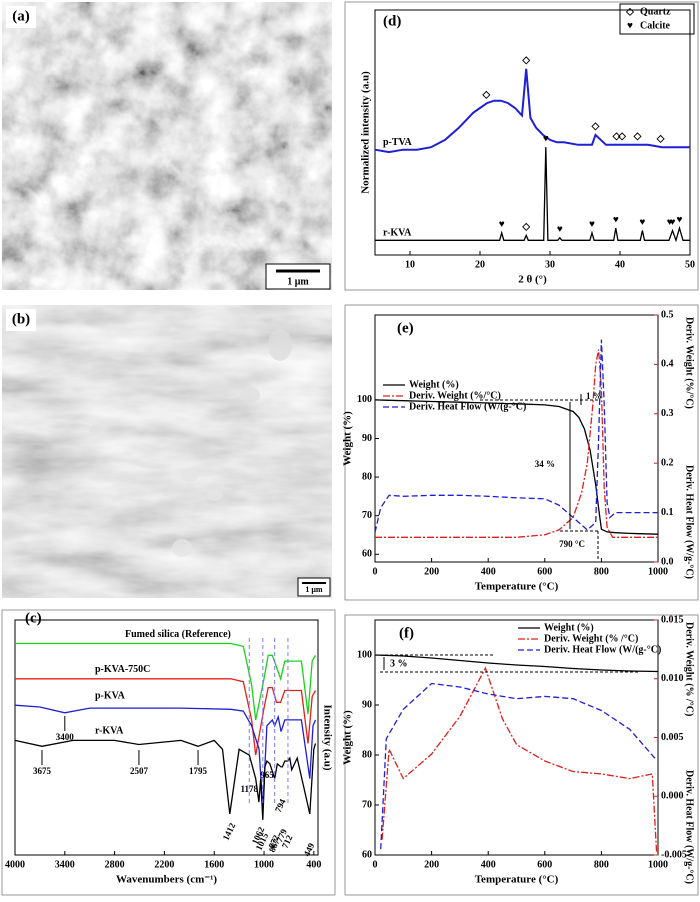 This screenshot has width=700, height=902. I want to click on y-axis-label: Intensity (a.u), so click(327, 737).